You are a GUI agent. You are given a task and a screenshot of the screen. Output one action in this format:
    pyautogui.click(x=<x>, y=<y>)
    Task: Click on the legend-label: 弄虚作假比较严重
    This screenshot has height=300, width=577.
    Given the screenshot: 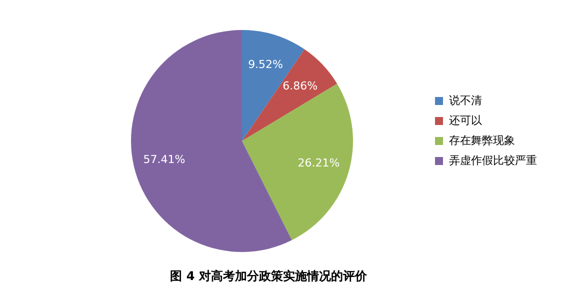 What is the action you would take?
    pyautogui.click(x=493, y=161)
    